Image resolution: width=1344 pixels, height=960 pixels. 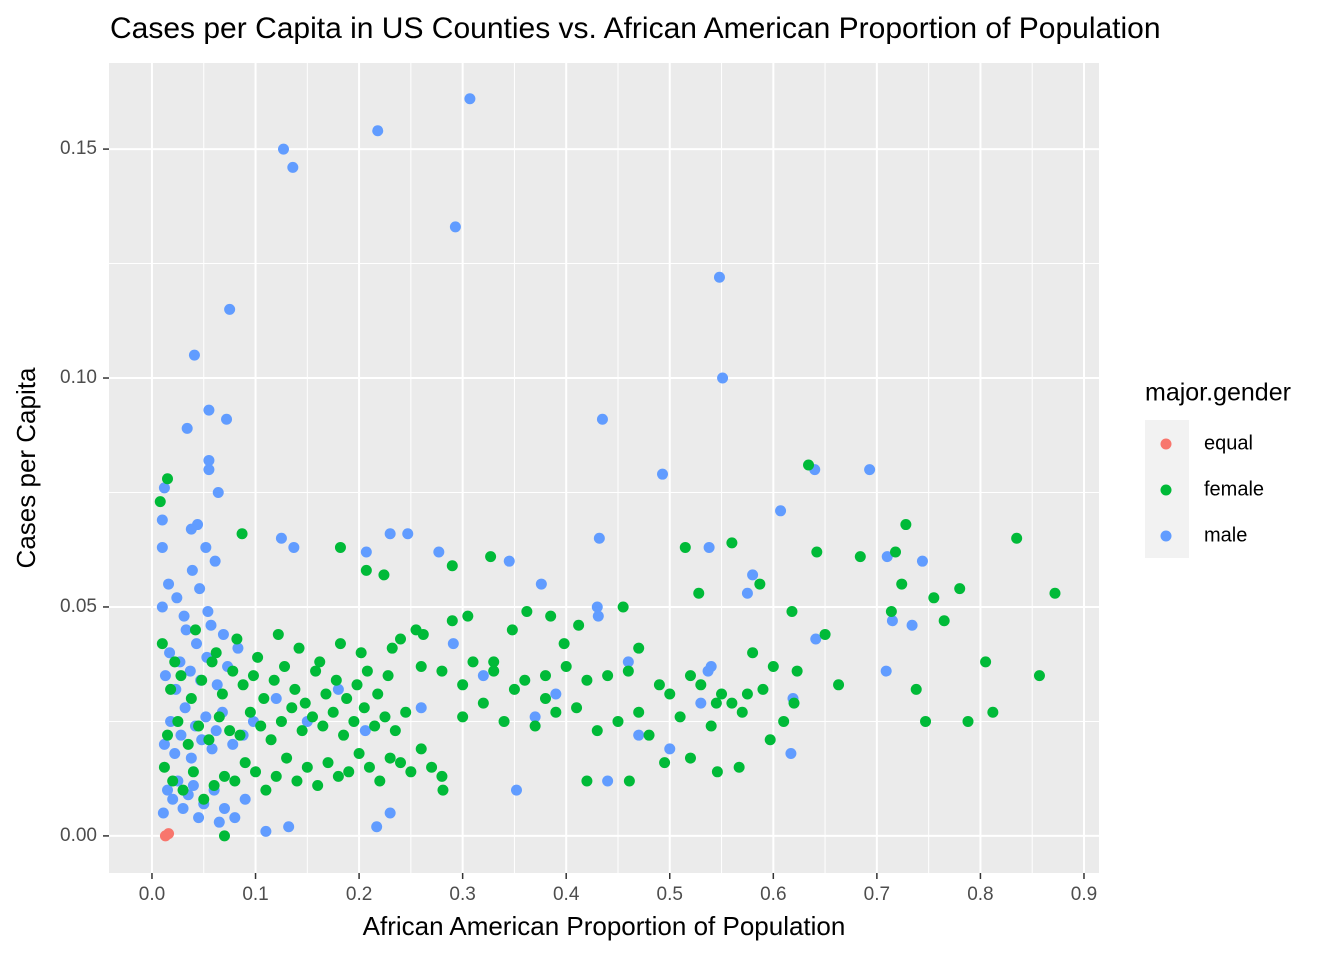 I want to click on x-tick-label: 0.1, so click(x=255, y=894).